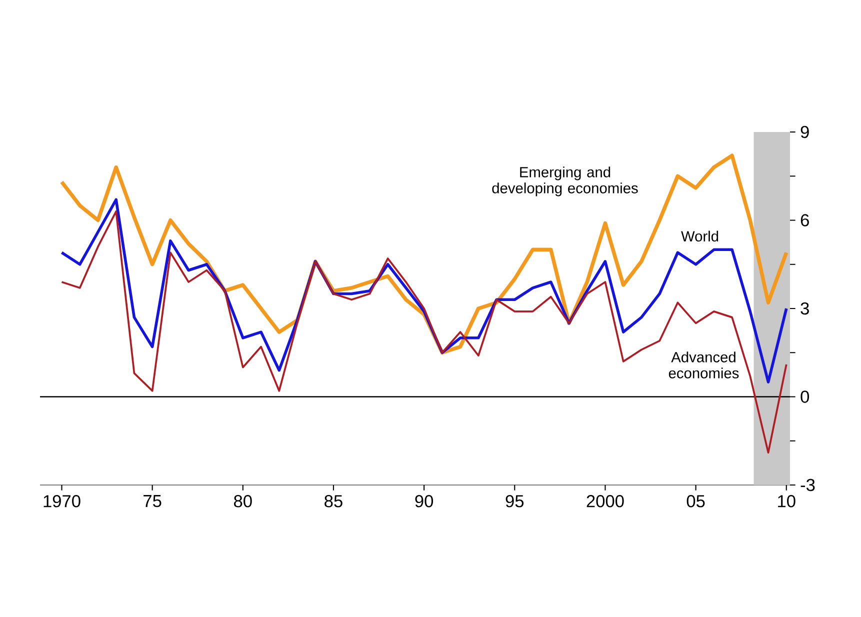 The image size is (861, 617). Describe the element at coordinates (153, 501) in the screenshot. I see `x-tick-label: 75` at that location.